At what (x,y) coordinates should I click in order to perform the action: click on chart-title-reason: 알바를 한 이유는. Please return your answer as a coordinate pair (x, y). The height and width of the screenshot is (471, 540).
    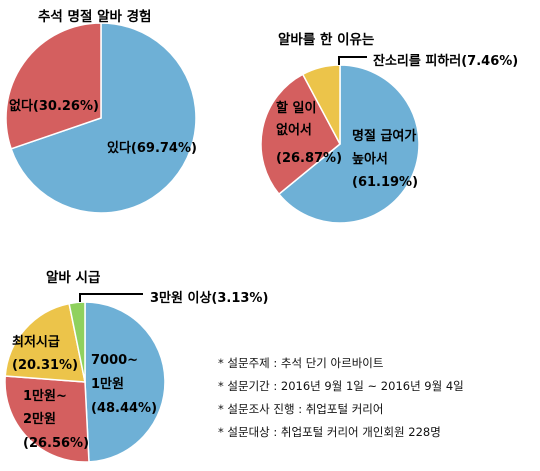
    Looking at the image, I should click on (326, 39).